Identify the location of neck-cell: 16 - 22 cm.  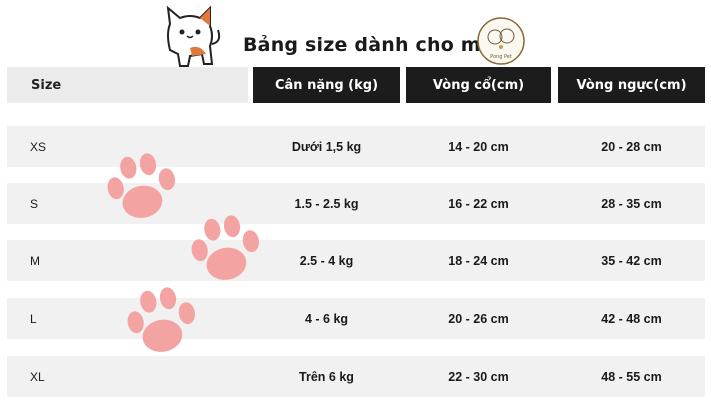
(478, 203).